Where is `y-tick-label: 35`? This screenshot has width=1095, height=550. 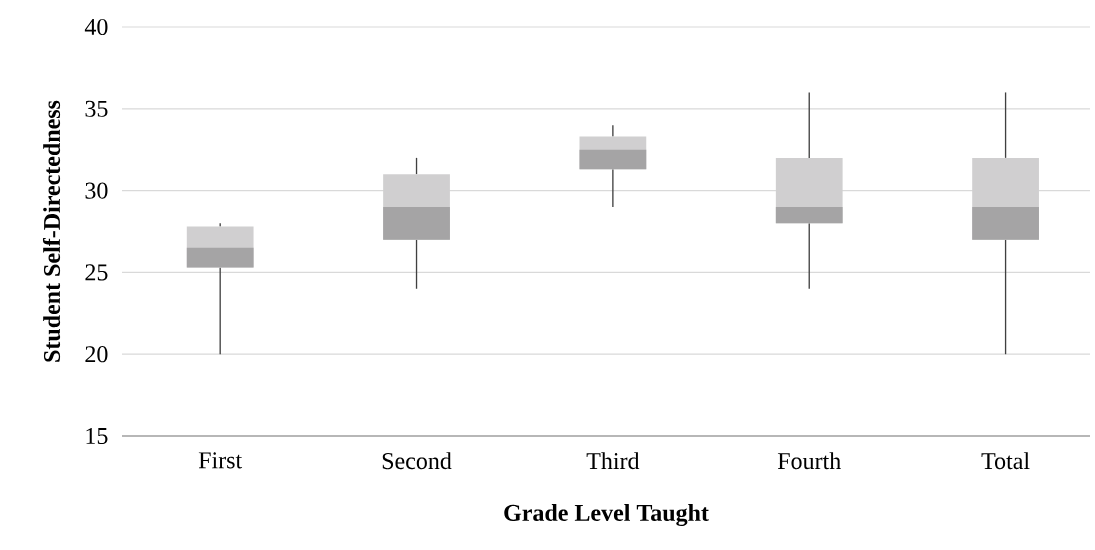
y-tick-label: 35 is located at coordinates (96, 108).